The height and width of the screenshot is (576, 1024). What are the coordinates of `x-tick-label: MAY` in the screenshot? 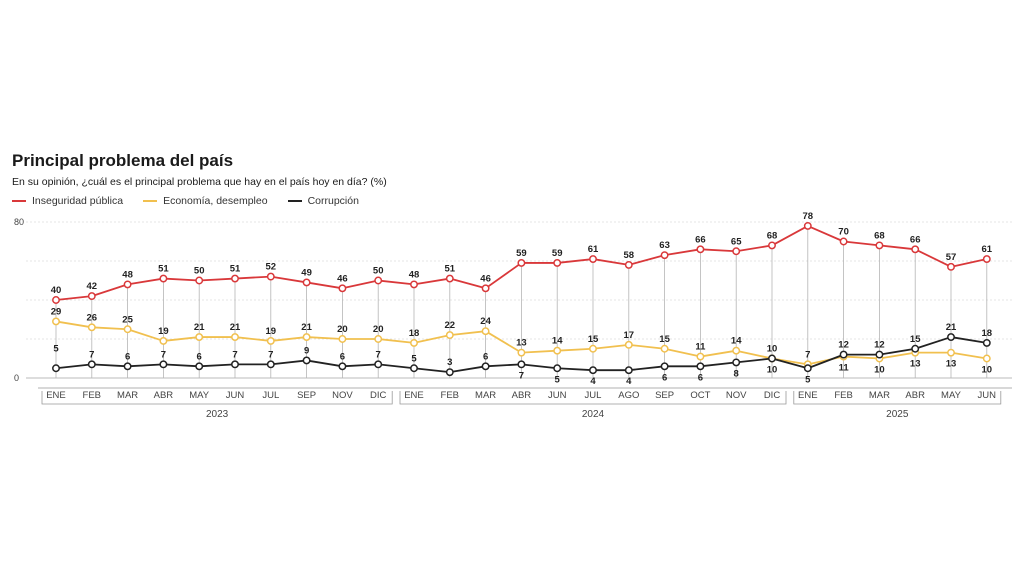 It's located at (951, 395).